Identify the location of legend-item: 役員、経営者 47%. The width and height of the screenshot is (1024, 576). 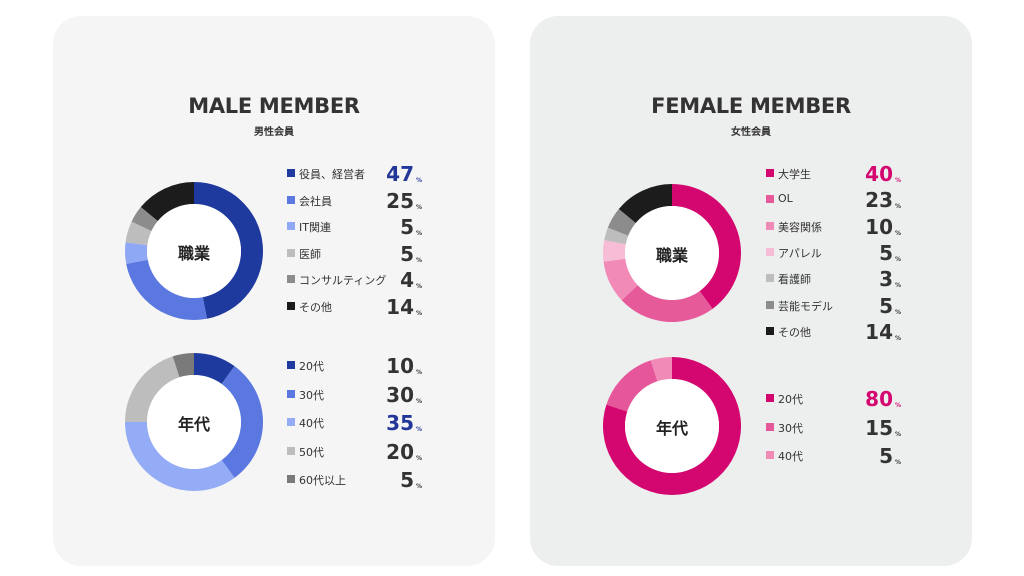
(354, 174).